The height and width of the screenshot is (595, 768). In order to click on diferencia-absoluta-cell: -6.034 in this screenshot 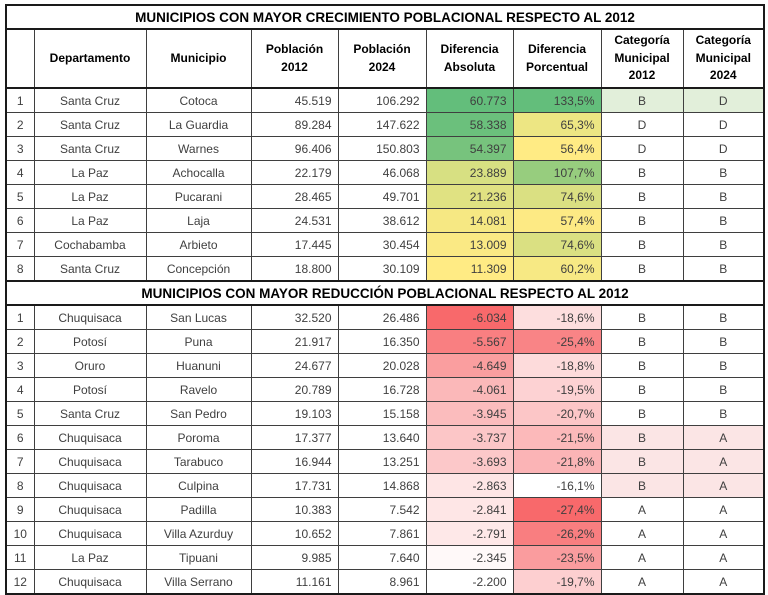, I will do `click(469, 317)`.